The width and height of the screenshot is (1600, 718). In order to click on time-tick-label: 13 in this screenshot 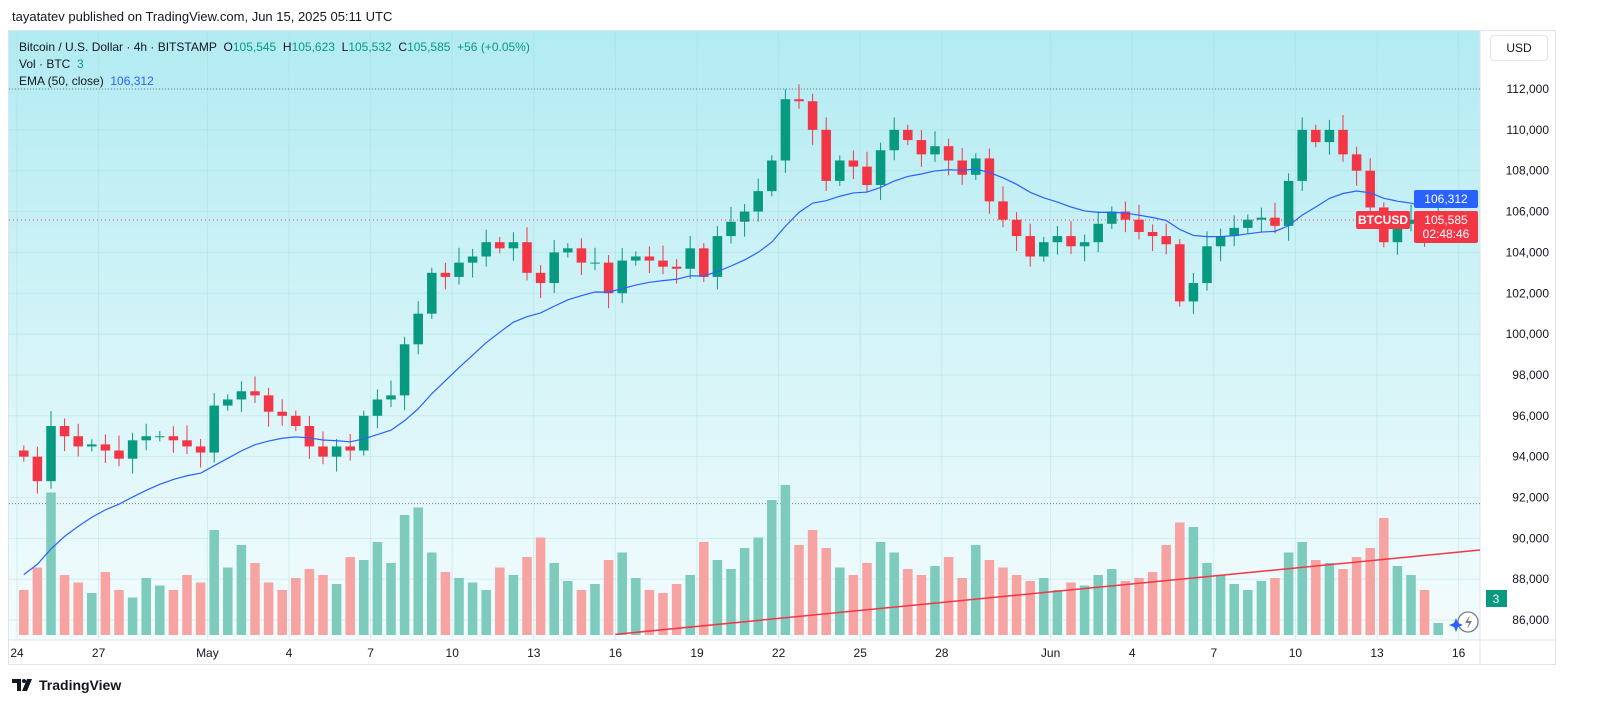, I will do `click(534, 653)`.